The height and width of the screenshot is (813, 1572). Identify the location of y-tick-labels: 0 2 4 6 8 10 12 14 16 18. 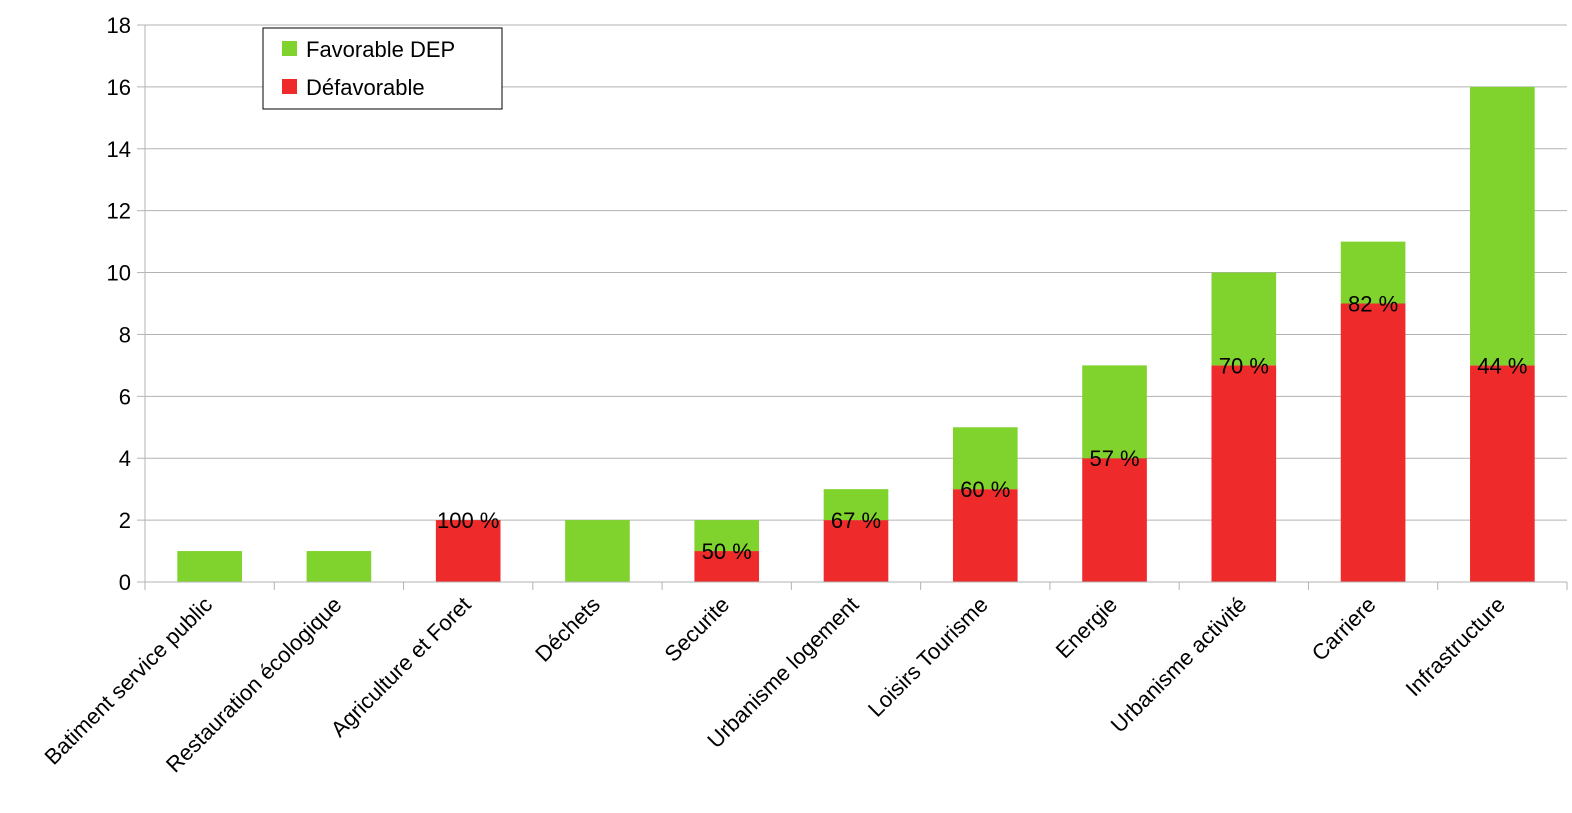
(119, 304).